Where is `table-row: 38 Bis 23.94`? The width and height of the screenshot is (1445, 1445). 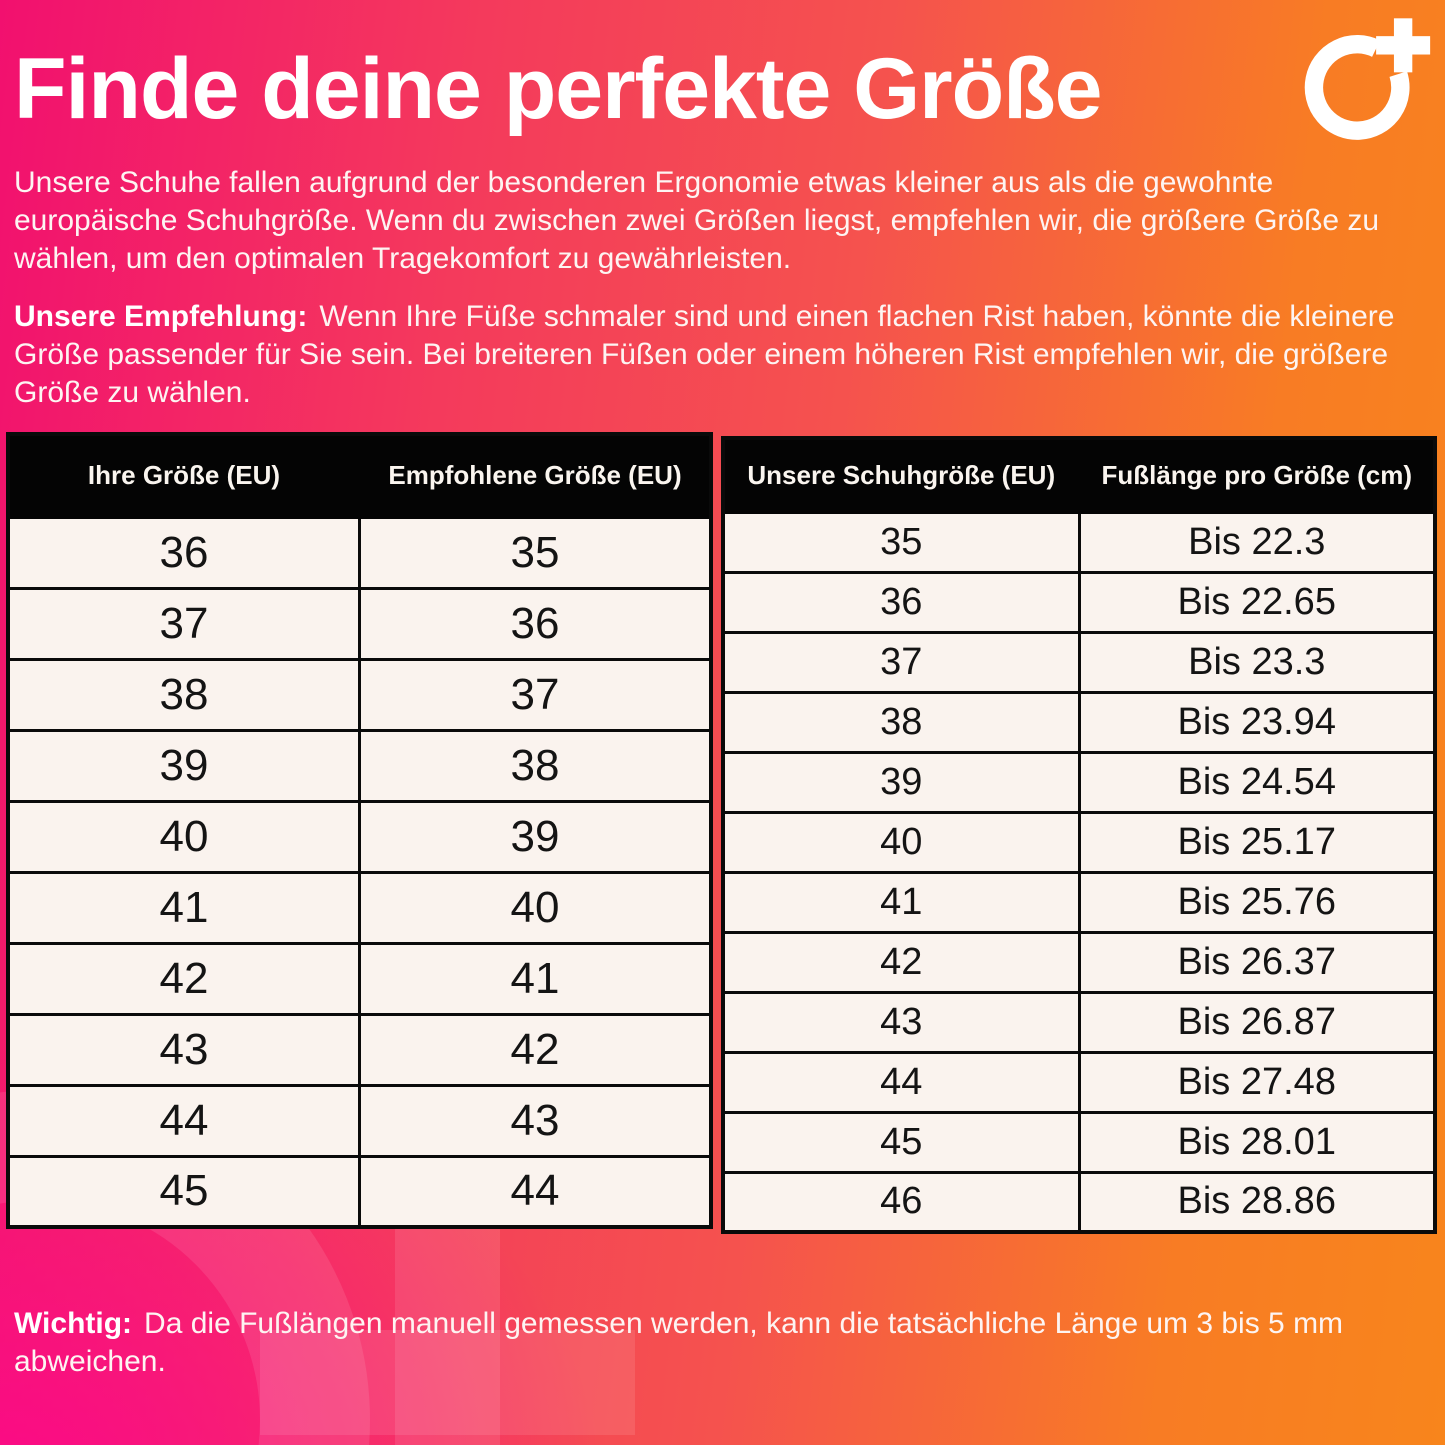 table-row: 38 Bis 23.94 is located at coordinates (1079, 722).